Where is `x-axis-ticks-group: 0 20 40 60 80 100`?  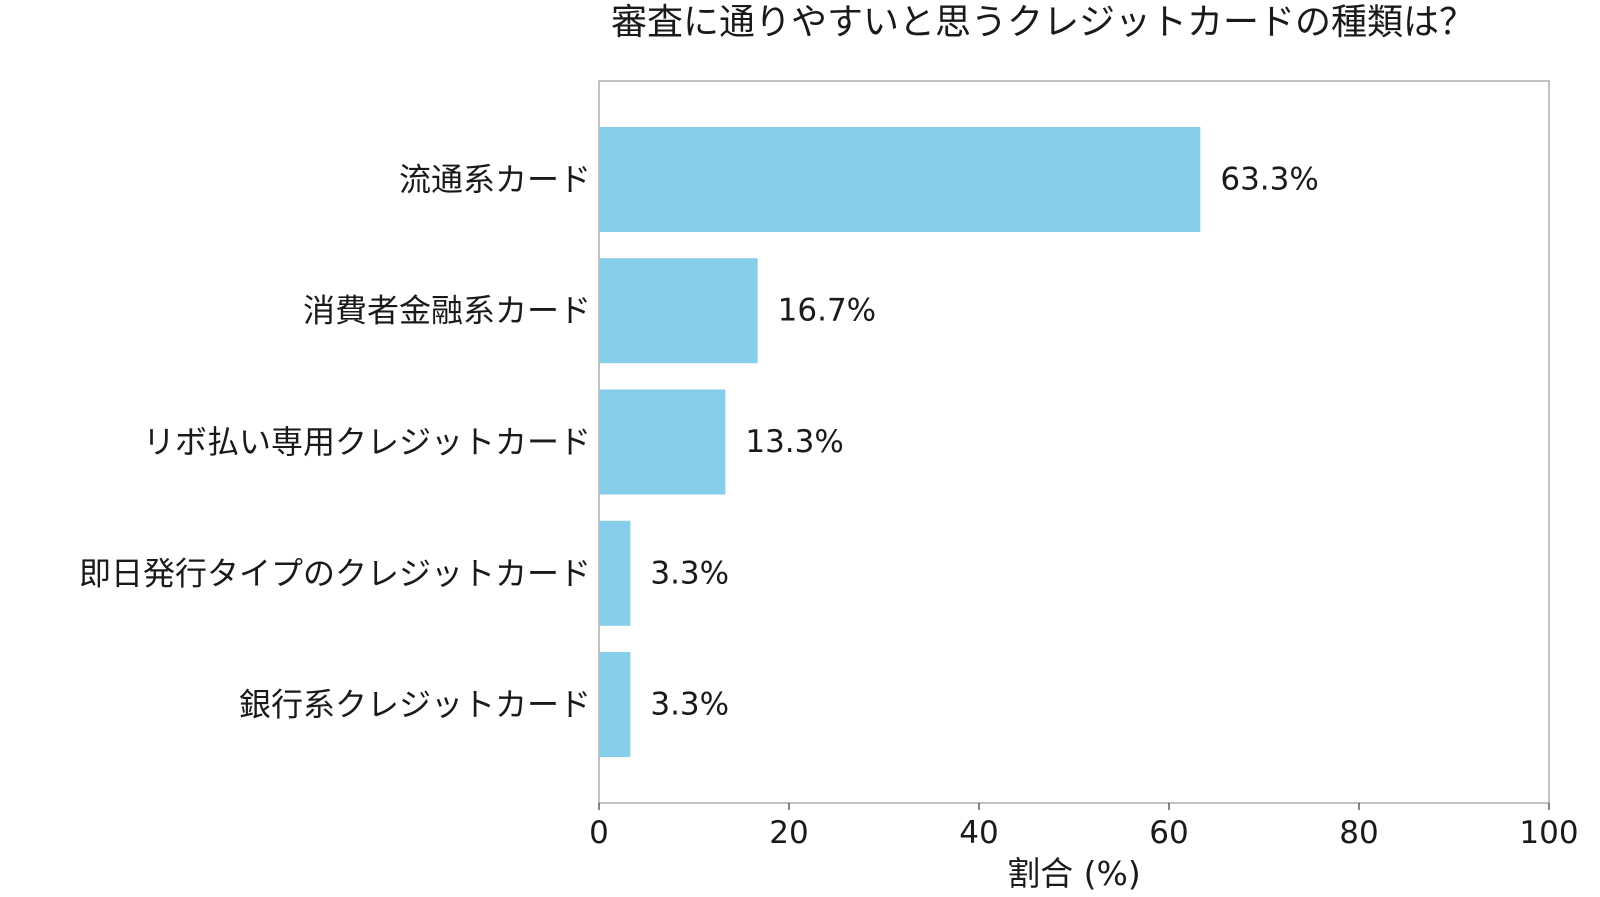 x-axis-ticks-group: 0 20 40 60 80 100 is located at coordinates (1084, 827).